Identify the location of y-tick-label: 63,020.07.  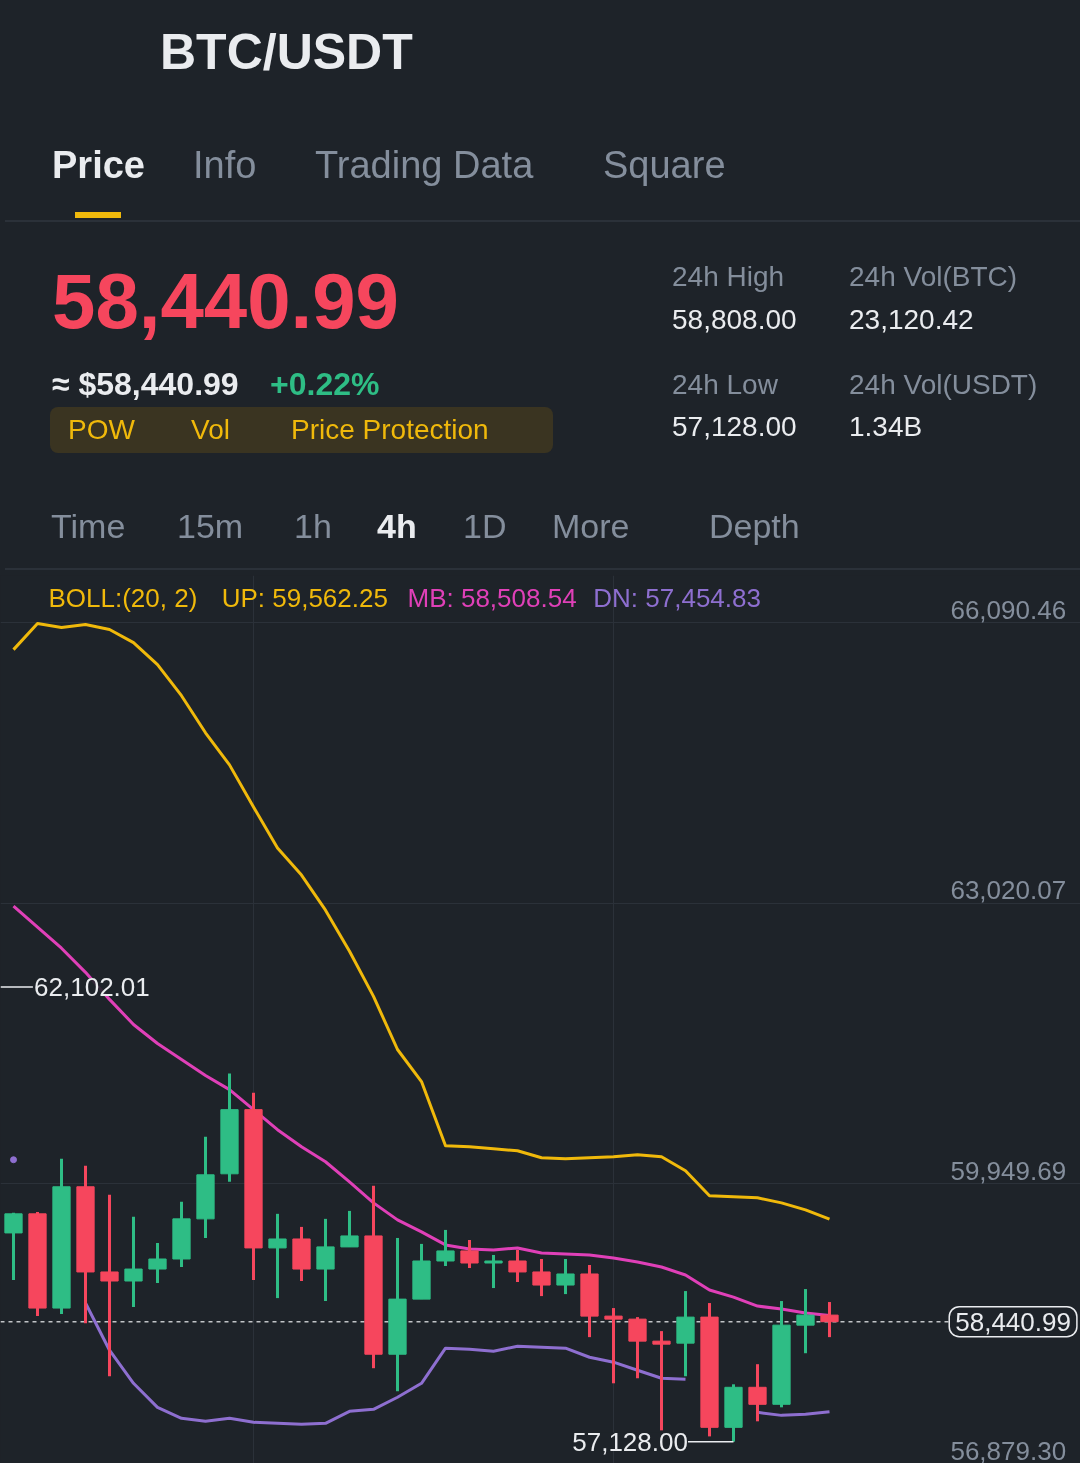
(1008, 890).